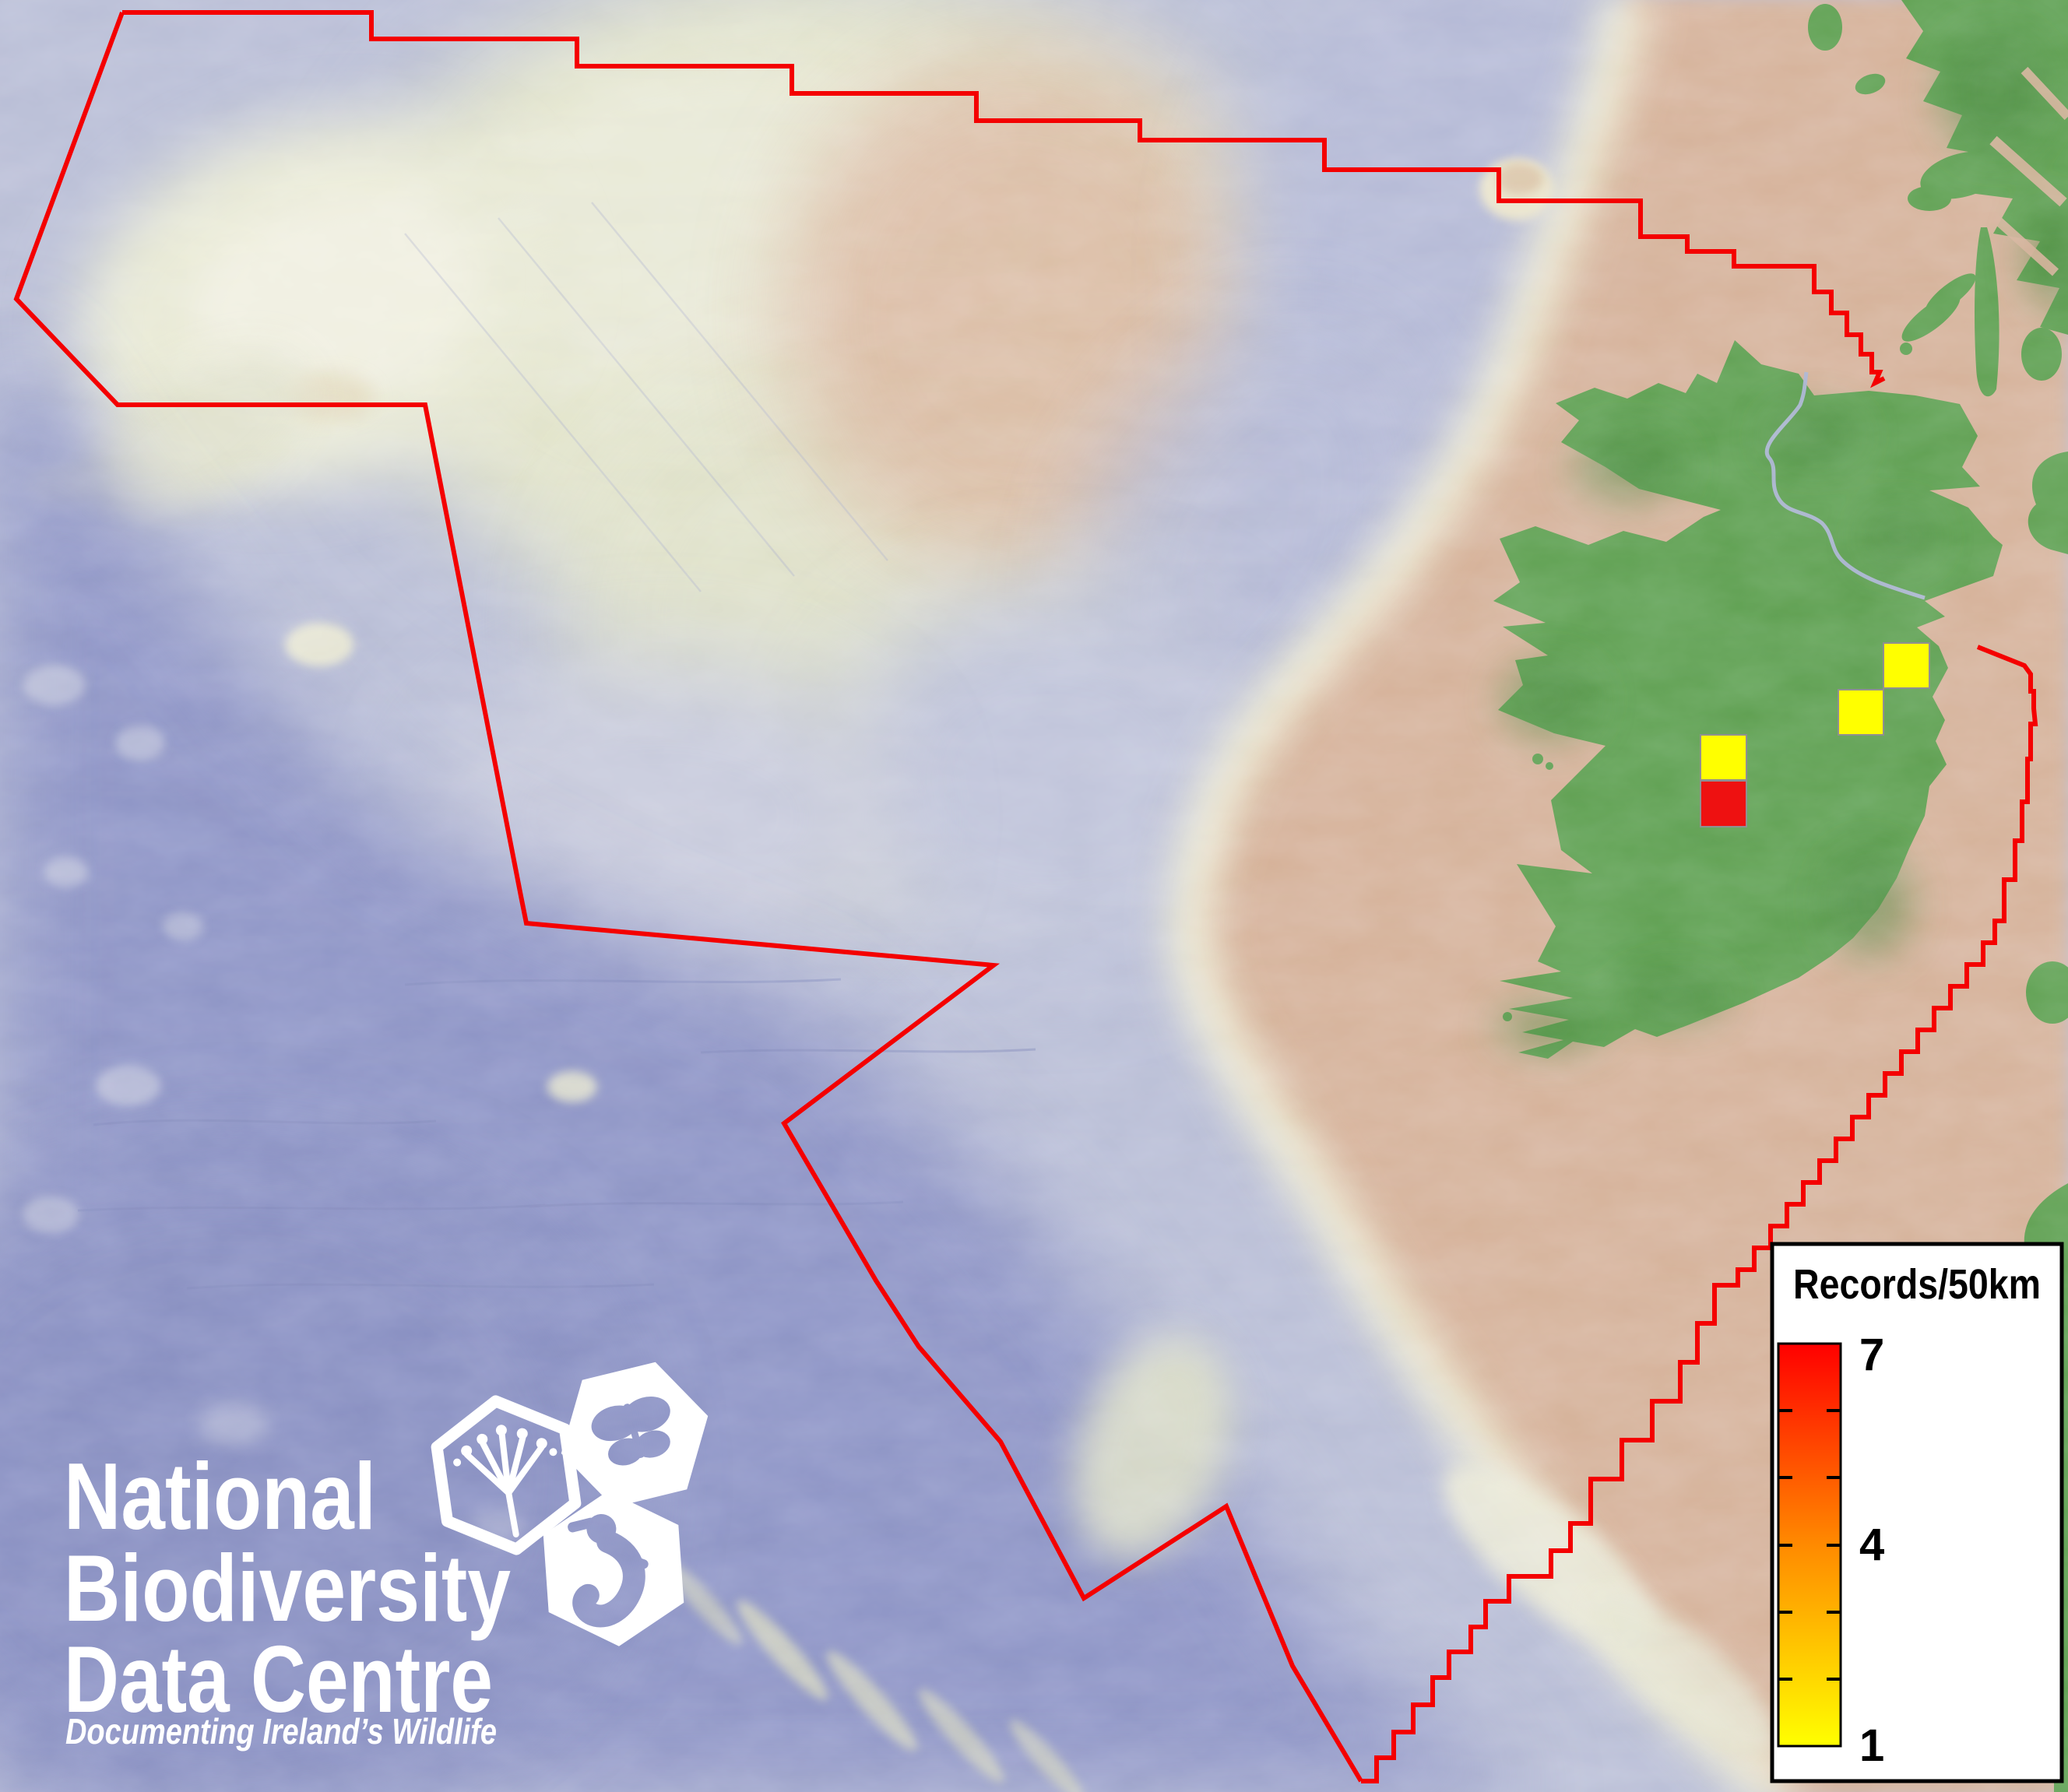 The image size is (2068, 1792). What do you see at coordinates (1872, 1545) in the screenshot?
I see `legend-label-mid: 4` at bounding box center [1872, 1545].